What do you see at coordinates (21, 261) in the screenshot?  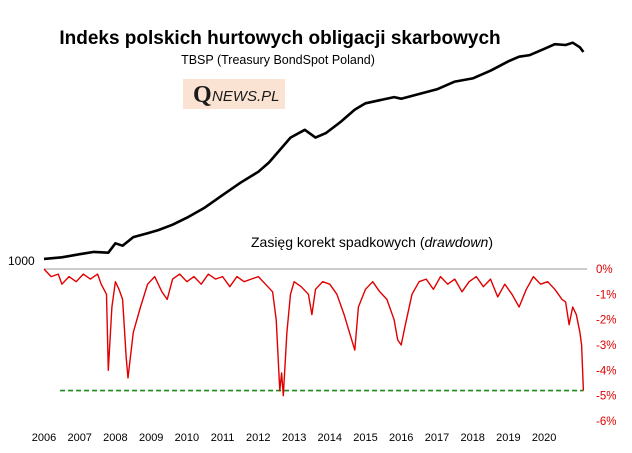 I see `baseline-label: 1000` at bounding box center [21, 261].